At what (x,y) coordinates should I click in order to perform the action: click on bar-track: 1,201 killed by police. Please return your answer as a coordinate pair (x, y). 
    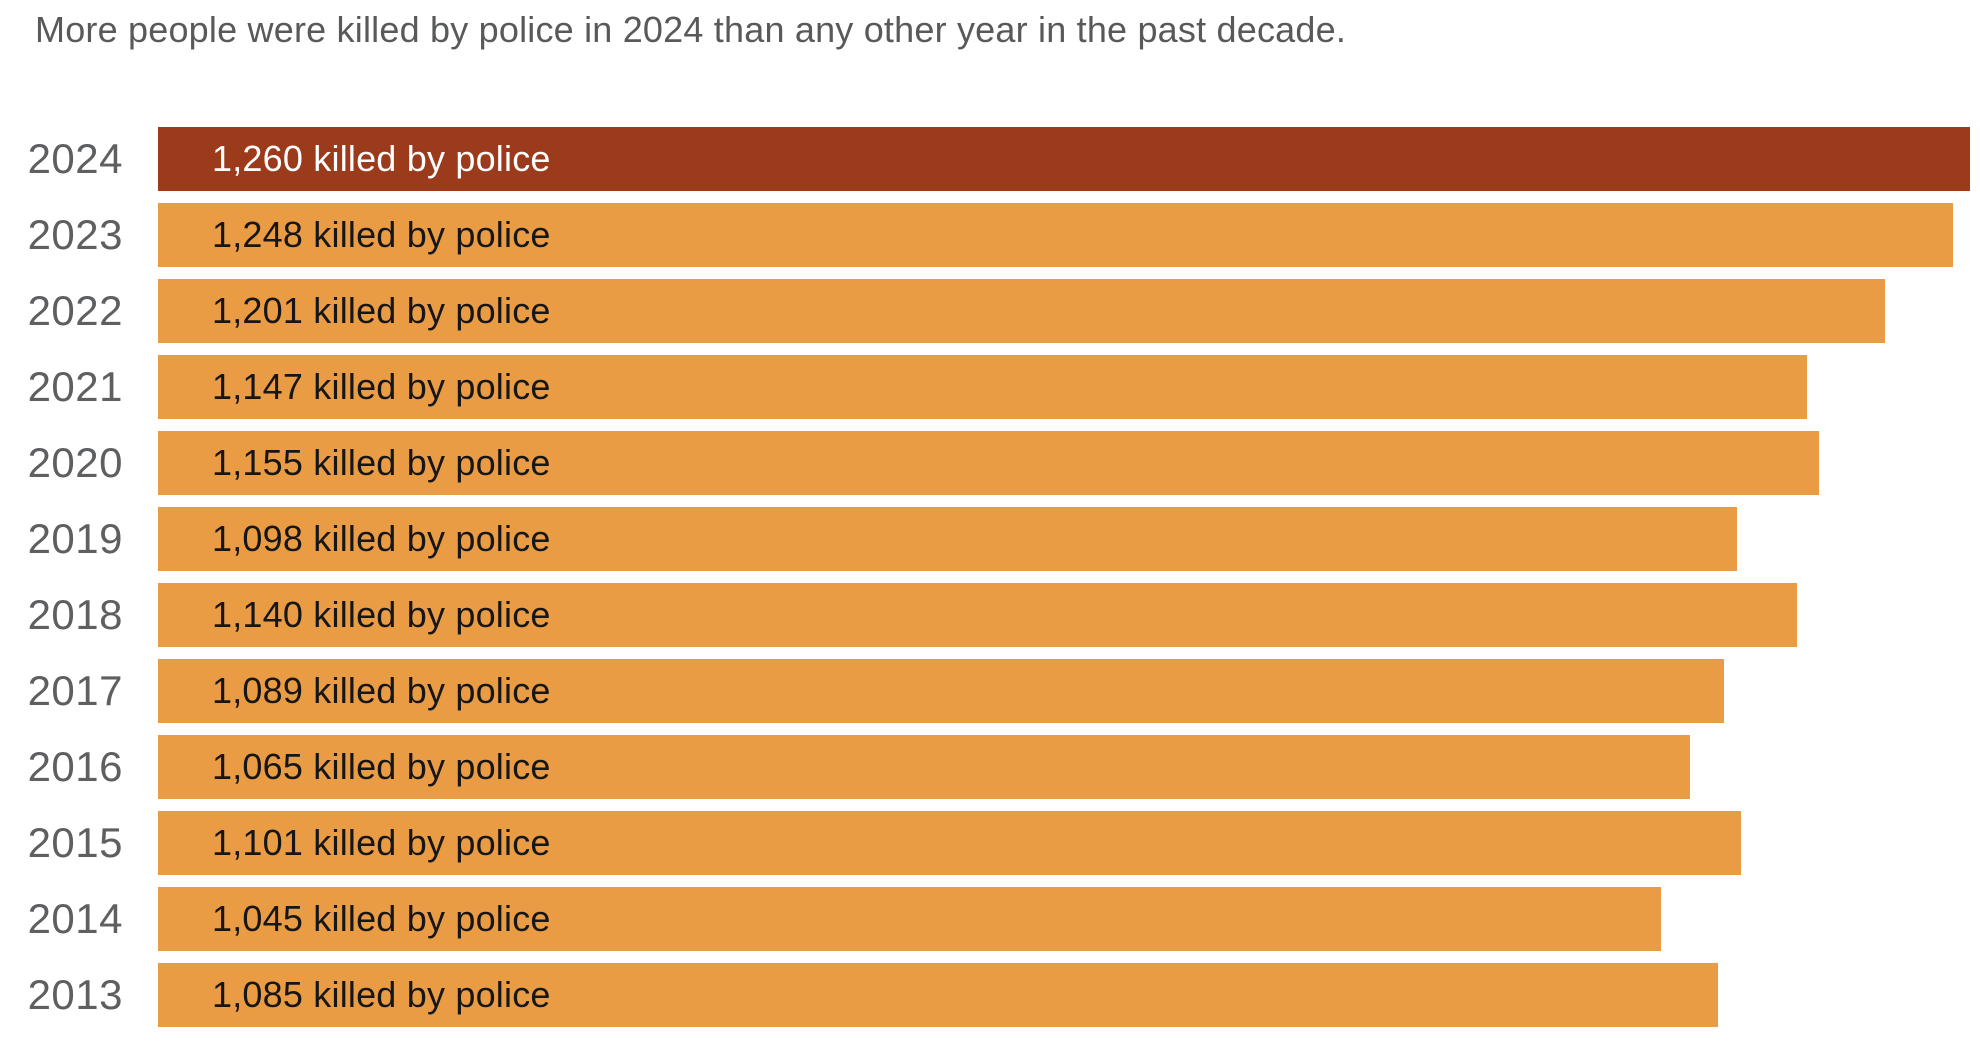
    Looking at the image, I should click on (1064, 311).